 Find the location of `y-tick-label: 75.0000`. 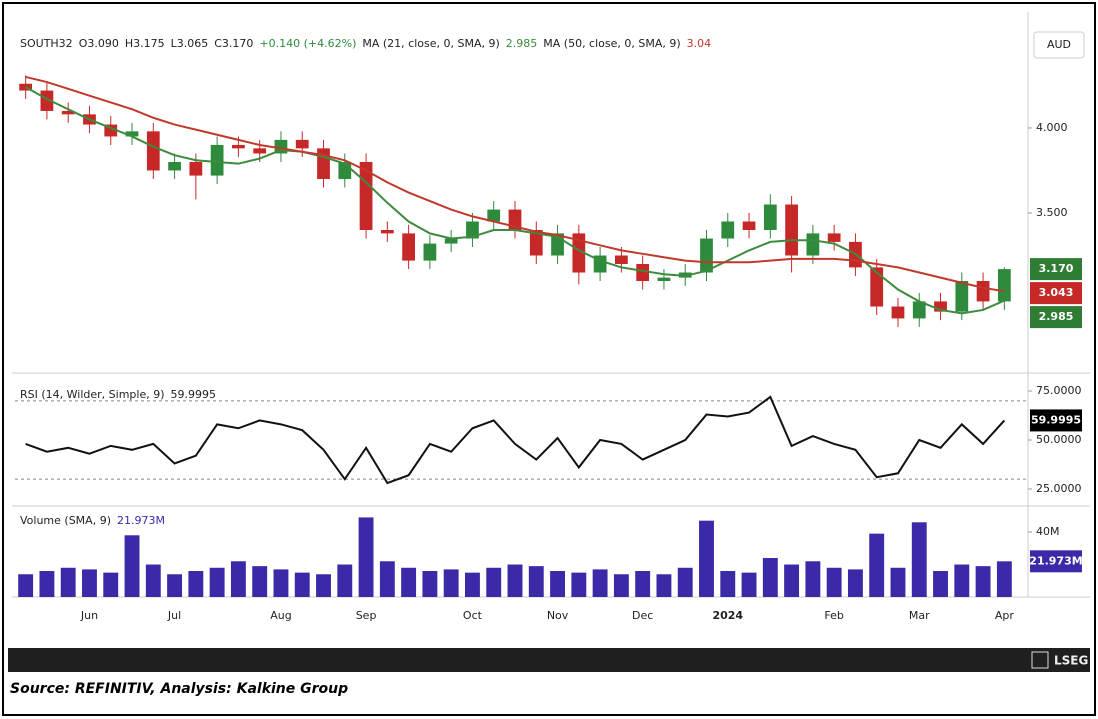

y-tick-label: 75.0000 is located at coordinates (1059, 390).